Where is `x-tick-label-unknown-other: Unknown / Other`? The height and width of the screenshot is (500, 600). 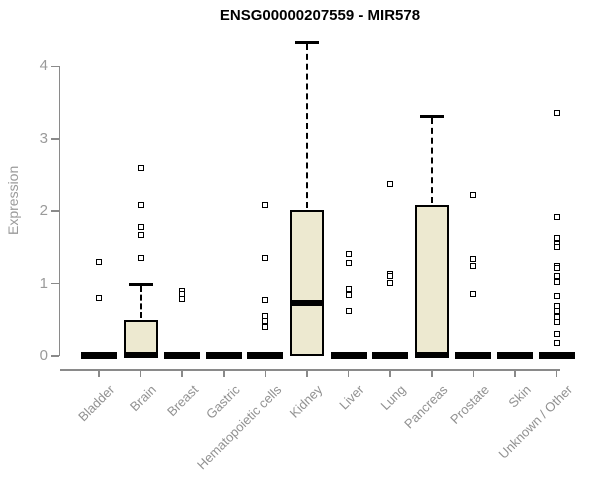 x-tick-label-unknown-other: Unknown / Other is located at coordinates (535, 422).